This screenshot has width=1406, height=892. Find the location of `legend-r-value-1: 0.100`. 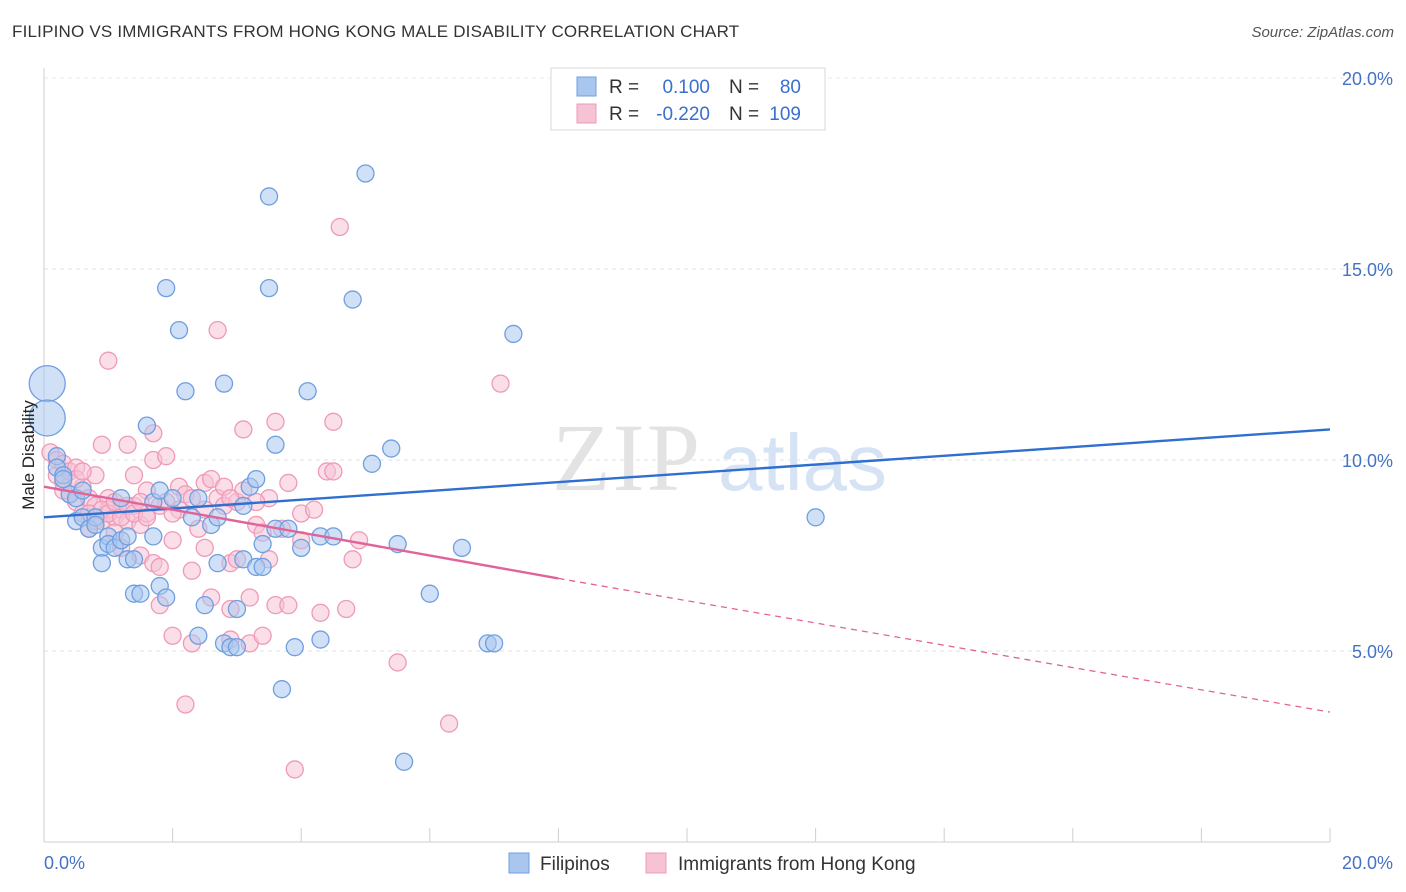

legend-r-value-1: 0.100 is located at coordinates (686, 87).